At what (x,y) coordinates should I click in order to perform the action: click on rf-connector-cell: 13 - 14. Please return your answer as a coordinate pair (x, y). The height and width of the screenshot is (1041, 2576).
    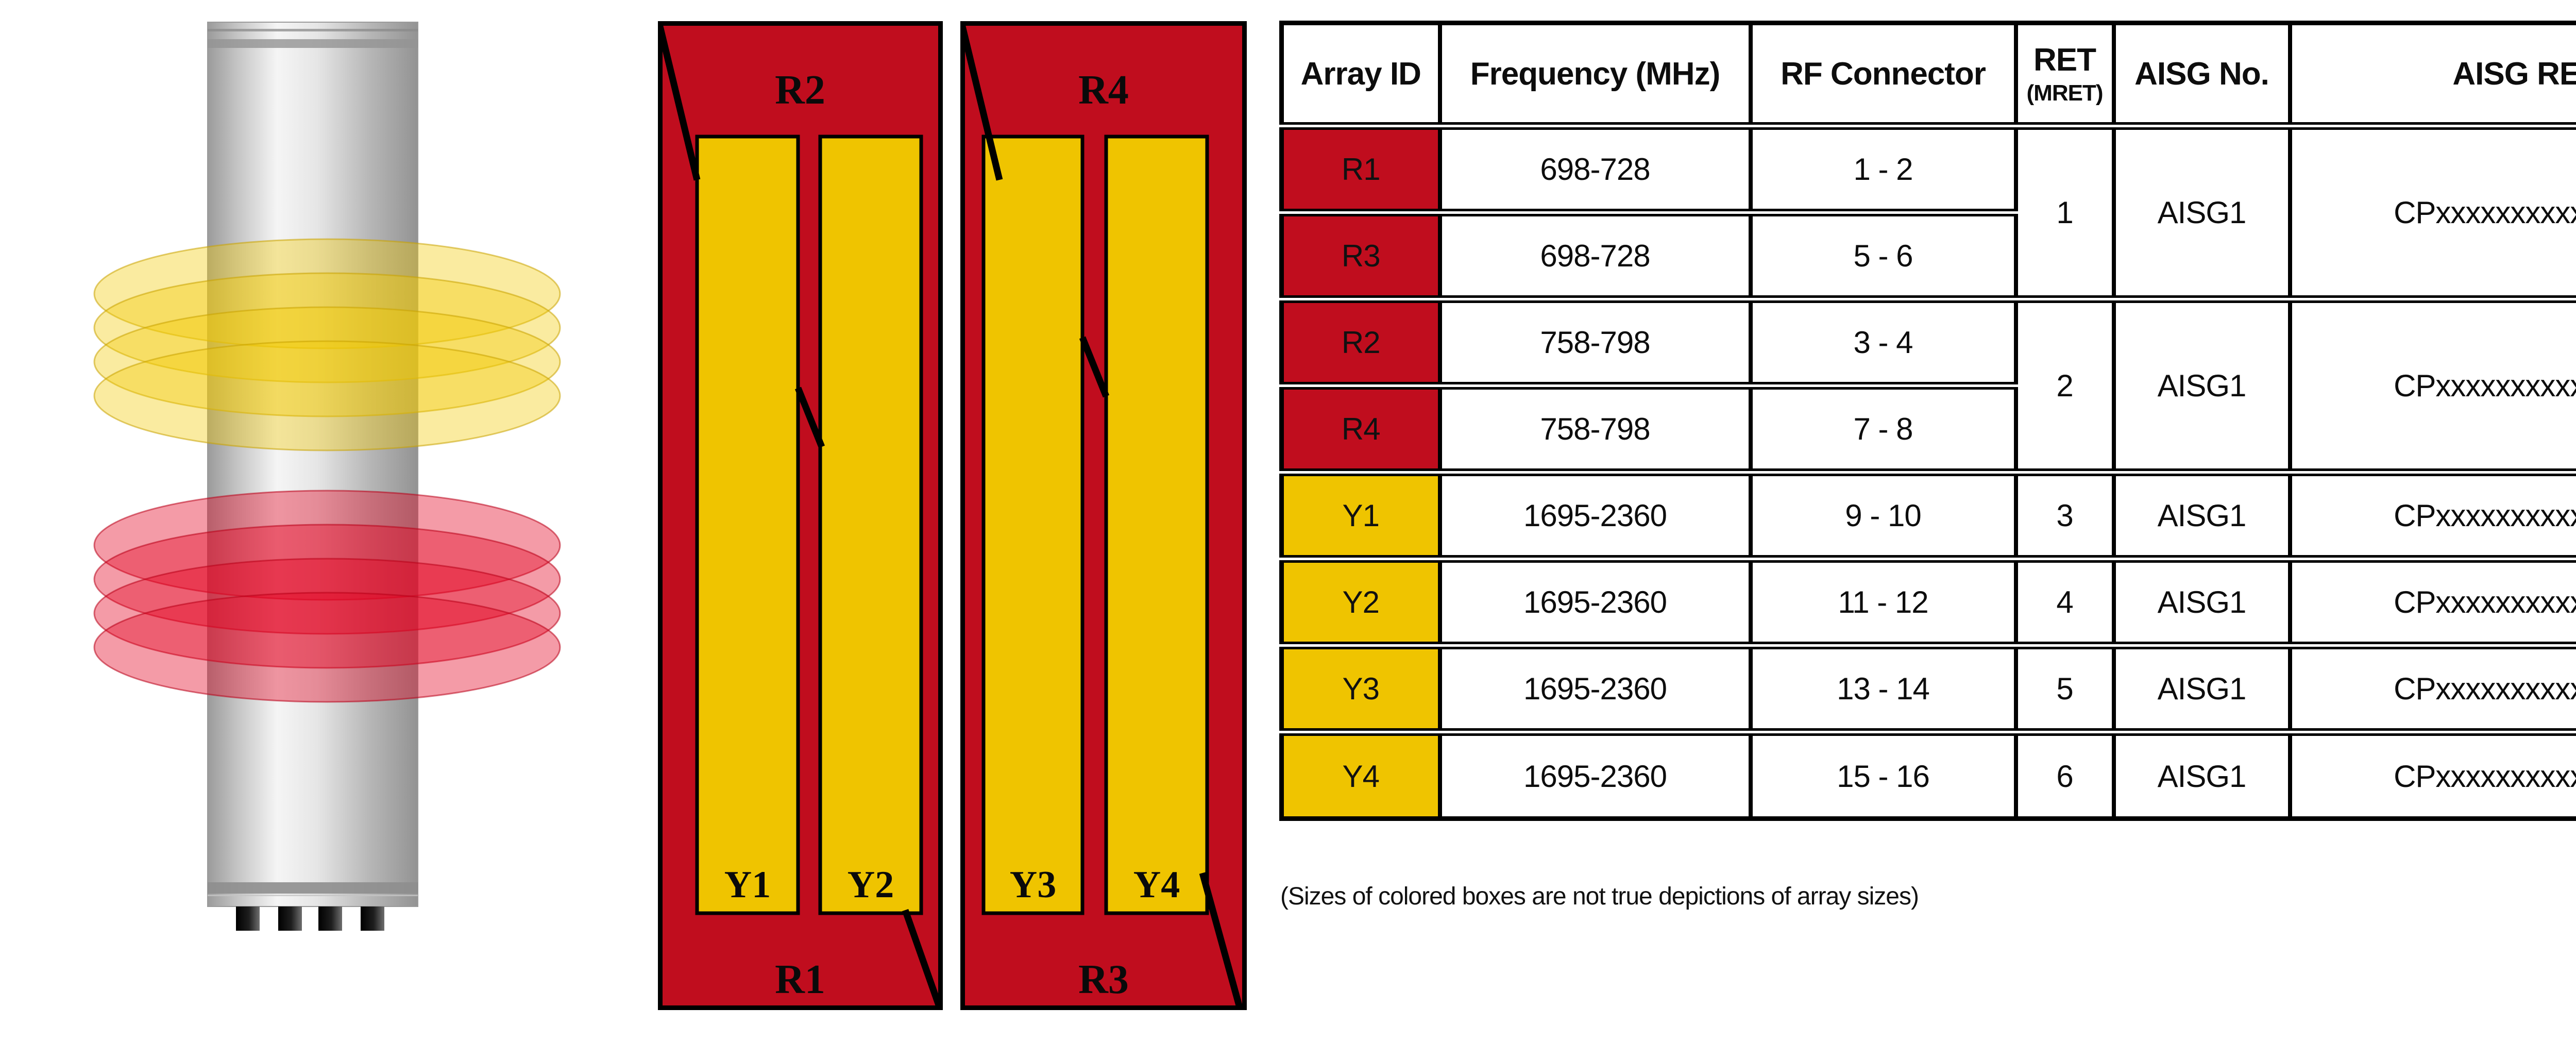
    Looking at the image, I should click on (1884, 691).